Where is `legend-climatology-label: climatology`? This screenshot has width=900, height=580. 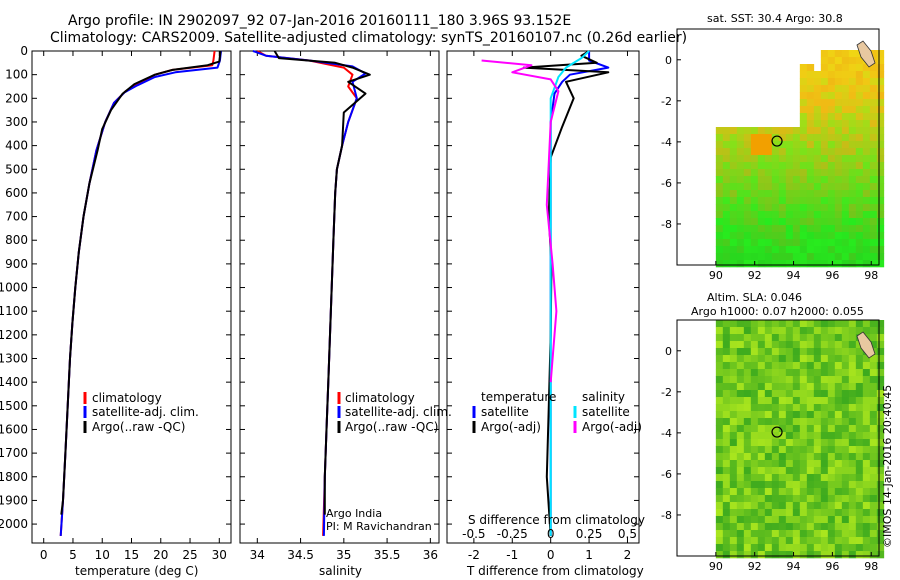 legend-climatology-label: climatology is located at coordinates (380, 398).